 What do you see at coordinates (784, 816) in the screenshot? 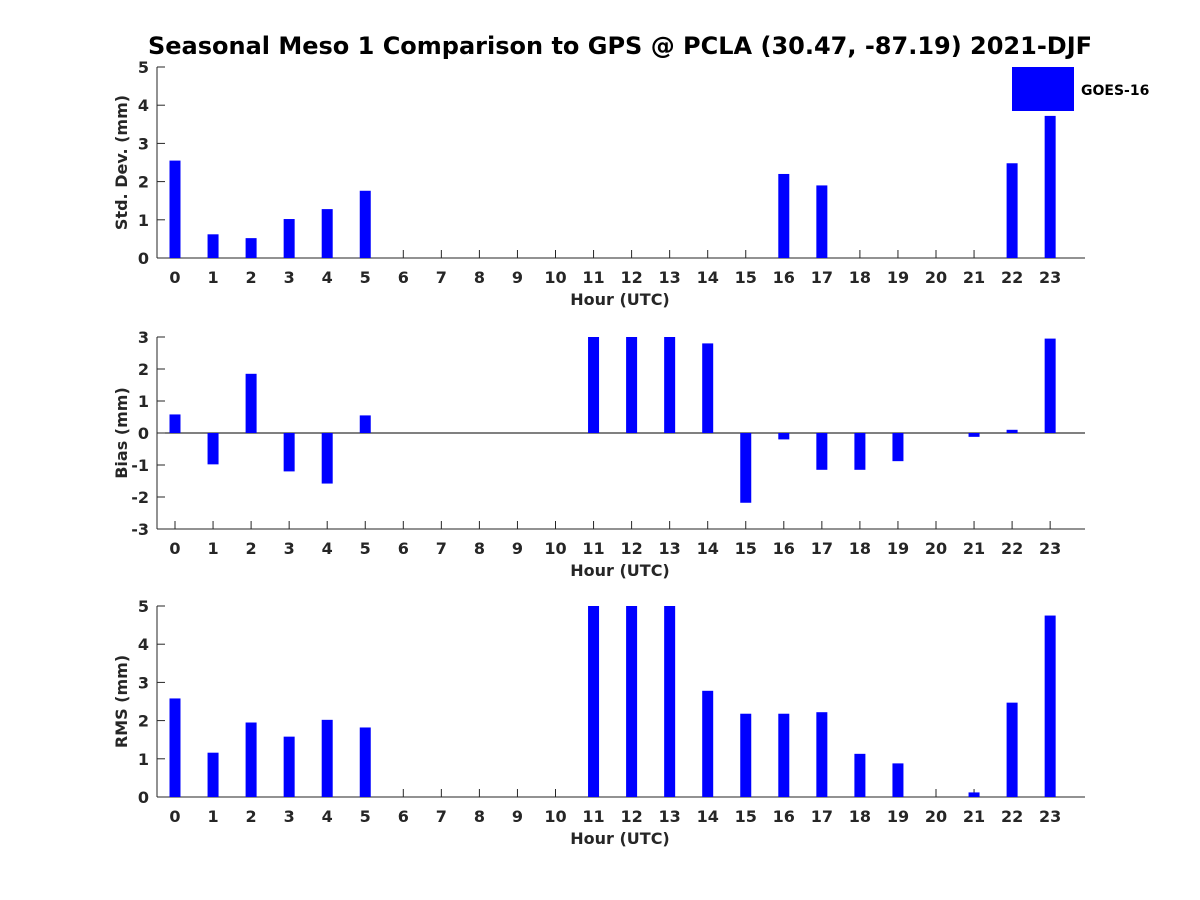
I see `x-tick-label: 16` at bounding box center [784, 816].